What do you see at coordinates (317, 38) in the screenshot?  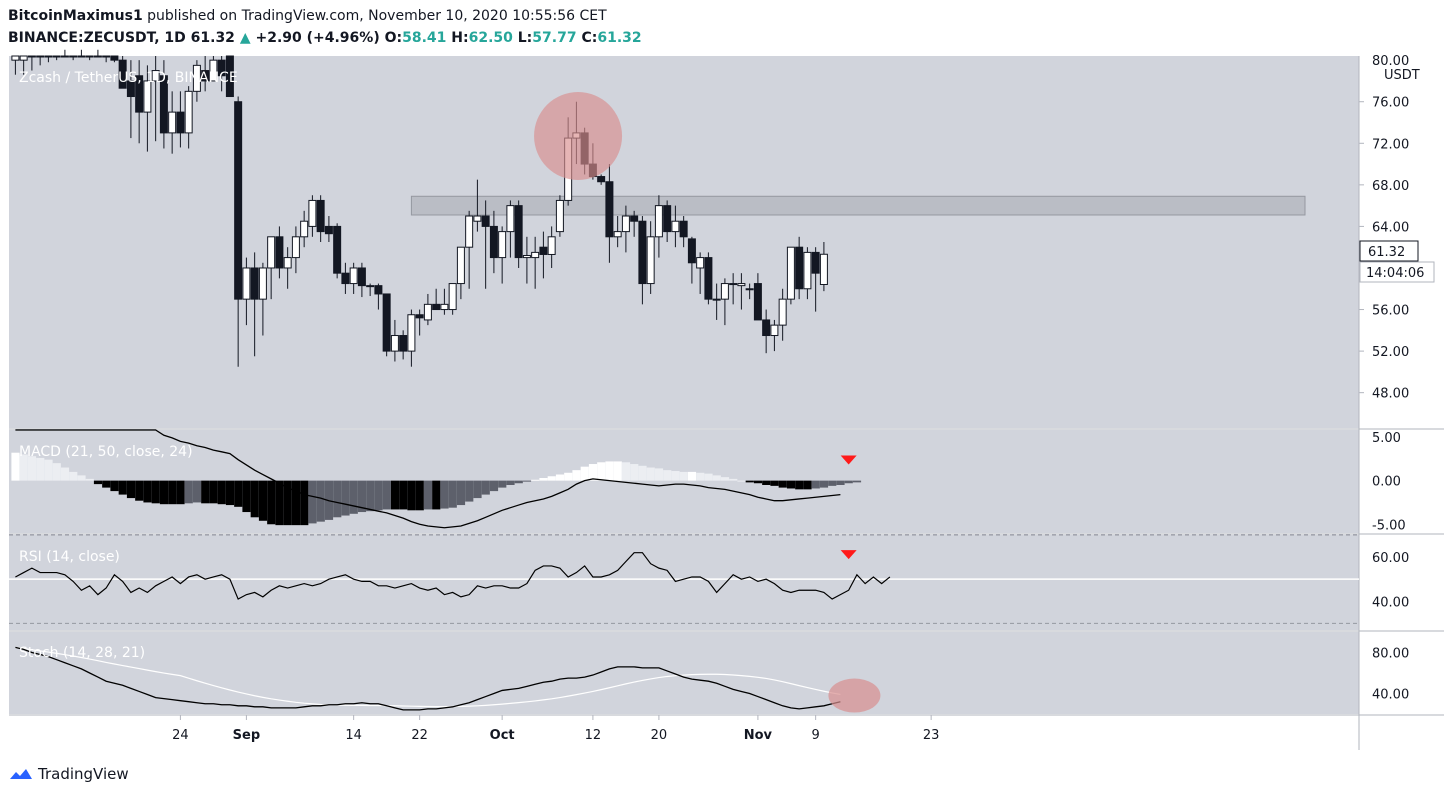 I see `change-value: +2.90 (+4.96%)` at bounding box center [317, 38].